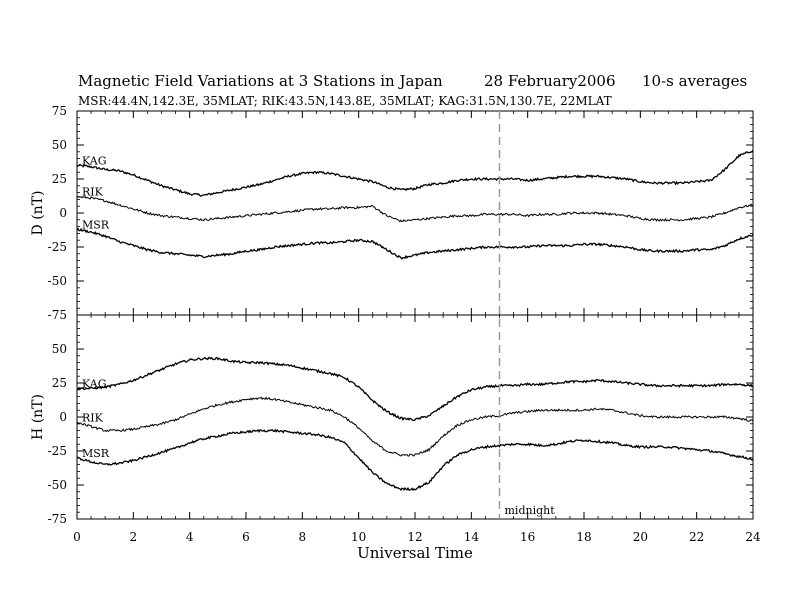 This screenshot has height=612, width=792. I want to click on x-axis-label: Universal Time, so click(415, 553).